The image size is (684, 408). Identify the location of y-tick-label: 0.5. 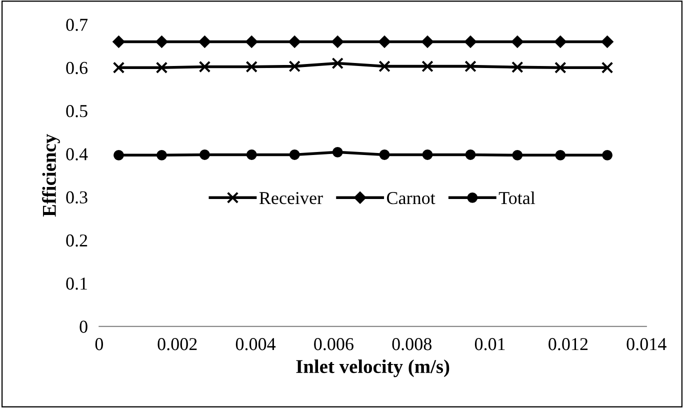
(77, 111).